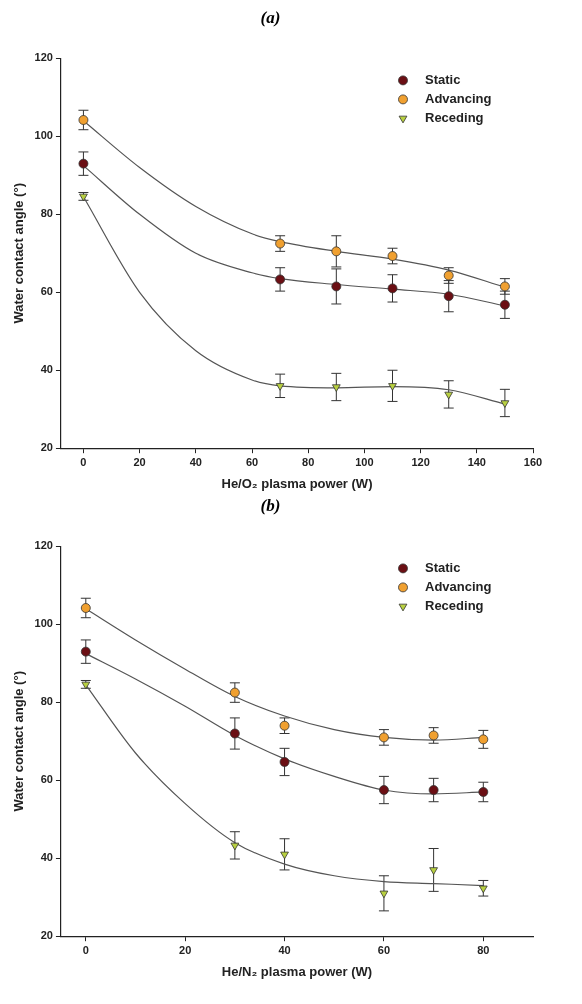 Image resolution: width=582 pixels, height=1004 pixels. I want to click on x-axis-title: He/N₂ plasma power (W), so click(297, 971).